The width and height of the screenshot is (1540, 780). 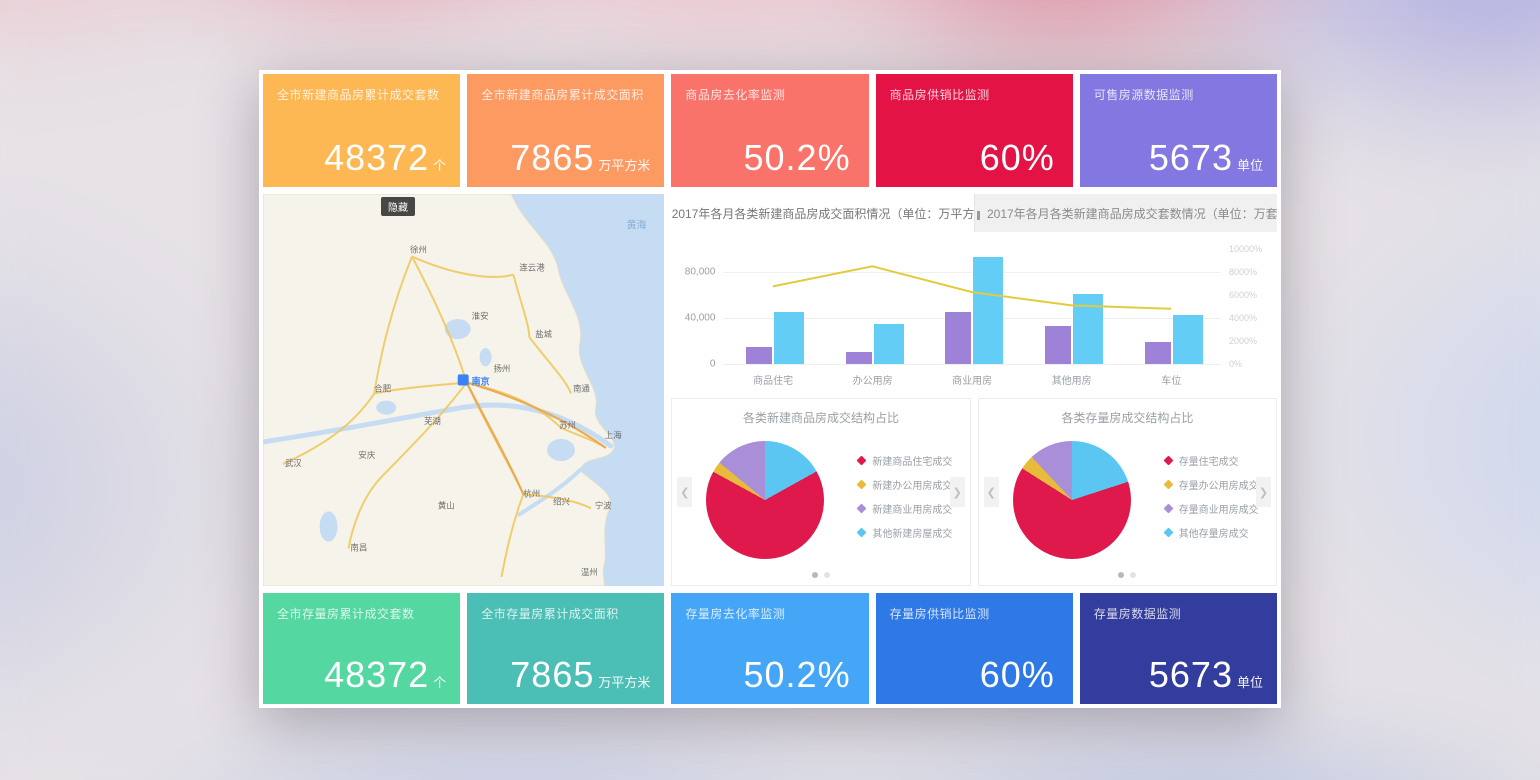 What do you see at coordinates (366, 455) in the screenshot?
I see `map-city-label: 安庆` at bounding box center [366, 455].